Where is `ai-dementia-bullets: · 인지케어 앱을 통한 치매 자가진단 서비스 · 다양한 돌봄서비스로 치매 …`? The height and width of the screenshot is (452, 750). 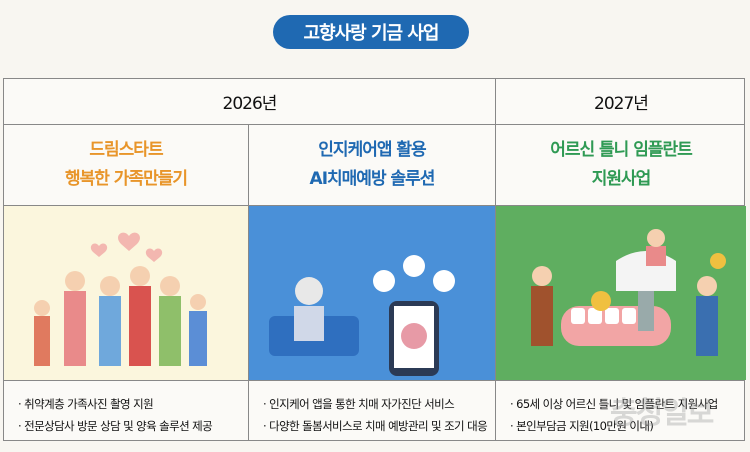
ai-dementia-bullets: · 인지케어 앱을 통한 치매 자가진단 서비스 · 다양한 돌봄서비스로 치매 … is located at coordinates (372, 410).